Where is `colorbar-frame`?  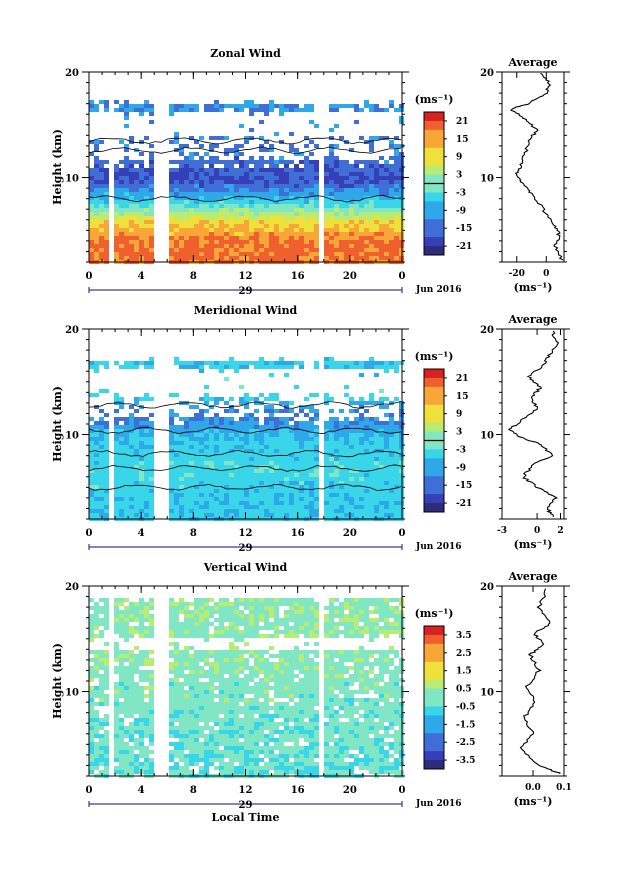 colorbar-frame is located at coordinates (434, 697).